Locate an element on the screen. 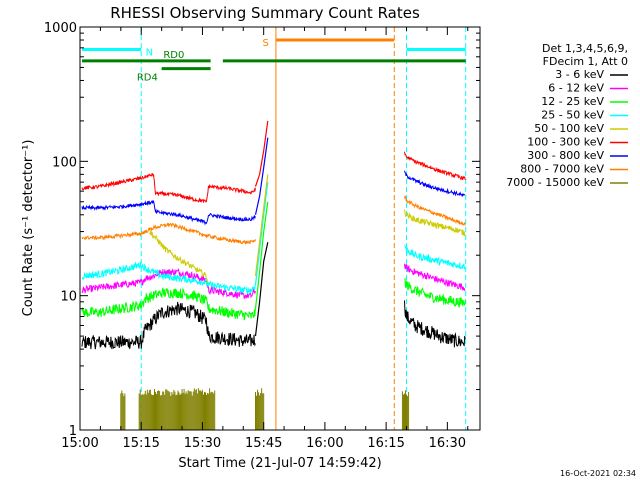 This screenshot has height=480, width=640. y-tick-label: 100 is located at coordinates (64, 162).